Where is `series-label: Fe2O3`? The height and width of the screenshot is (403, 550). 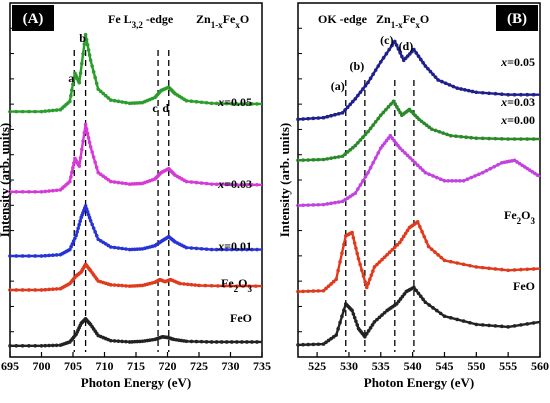
series-label: Fe2O3 is located at coordinates (520, 217).